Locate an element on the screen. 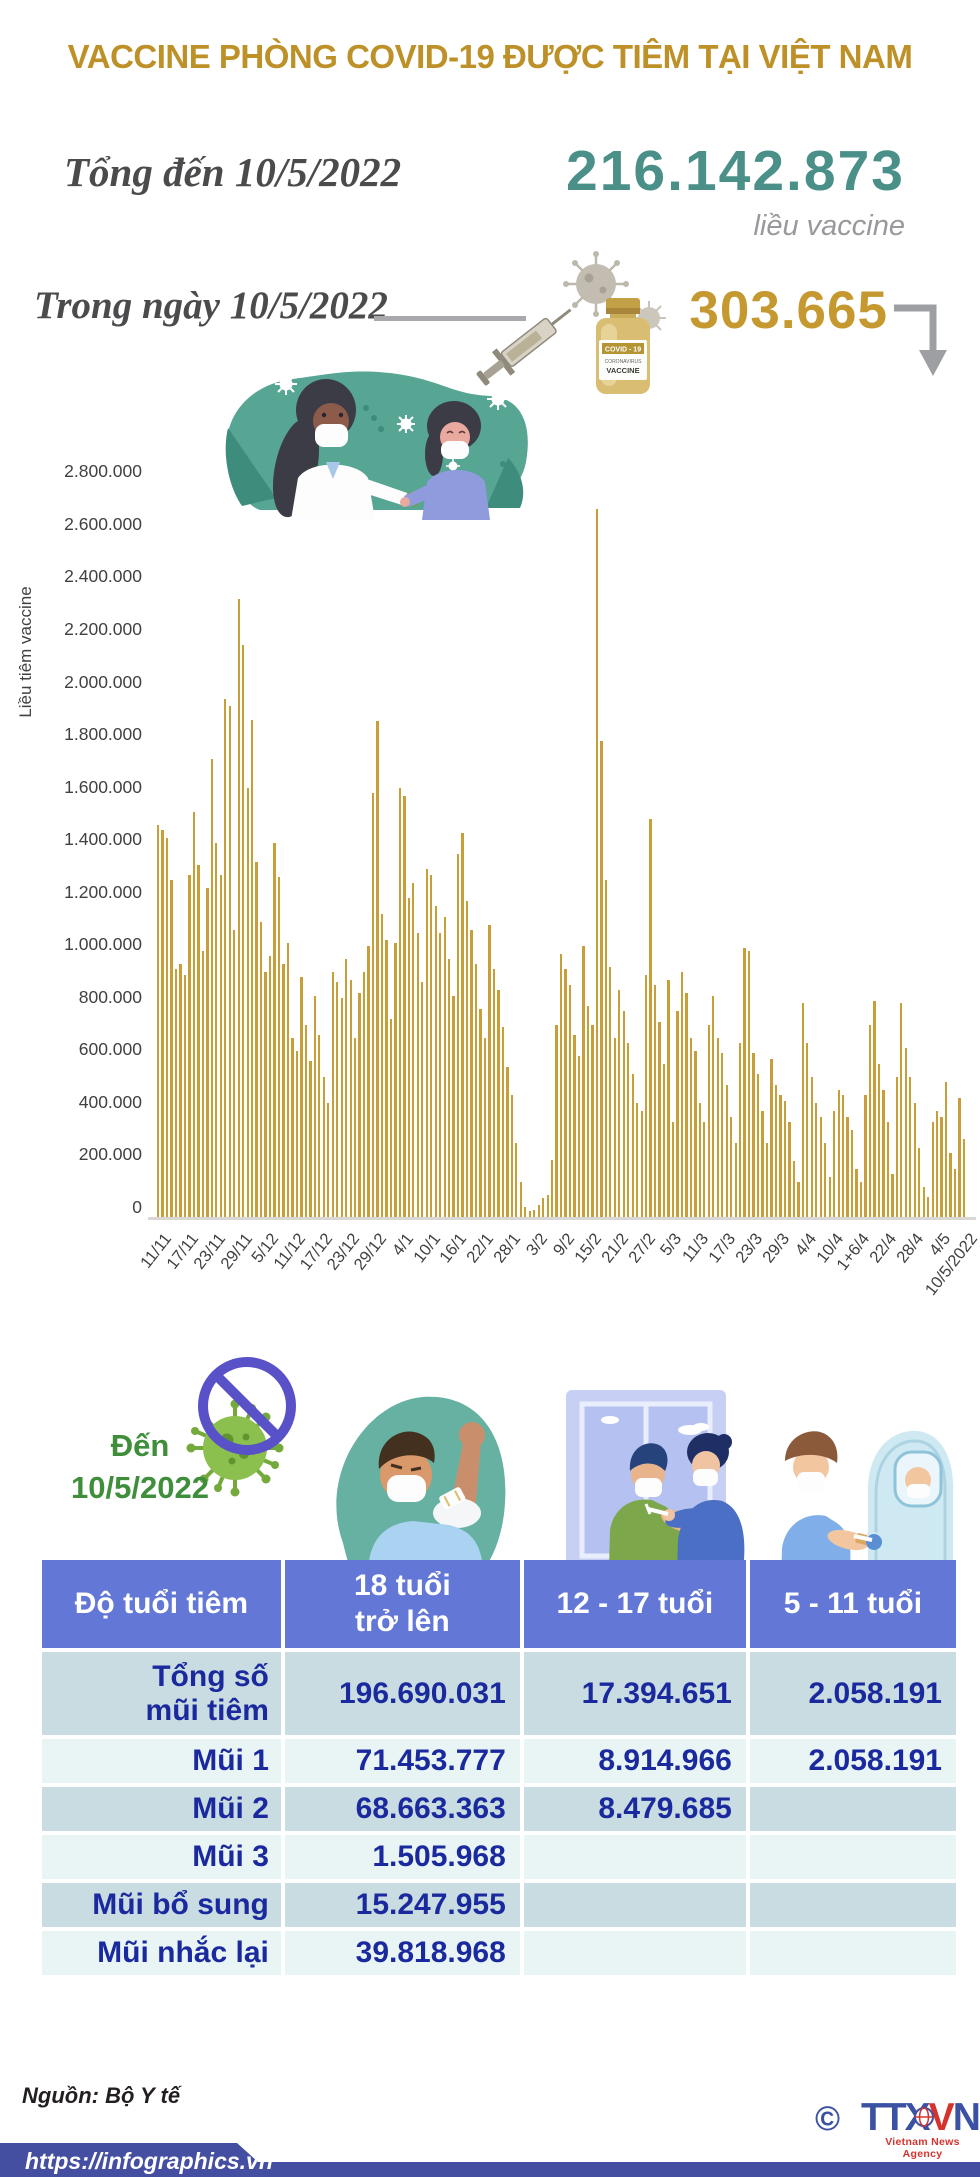 The height and width of the screenshot is (2177, 980). connector-line is located at coordinates (450, 318).